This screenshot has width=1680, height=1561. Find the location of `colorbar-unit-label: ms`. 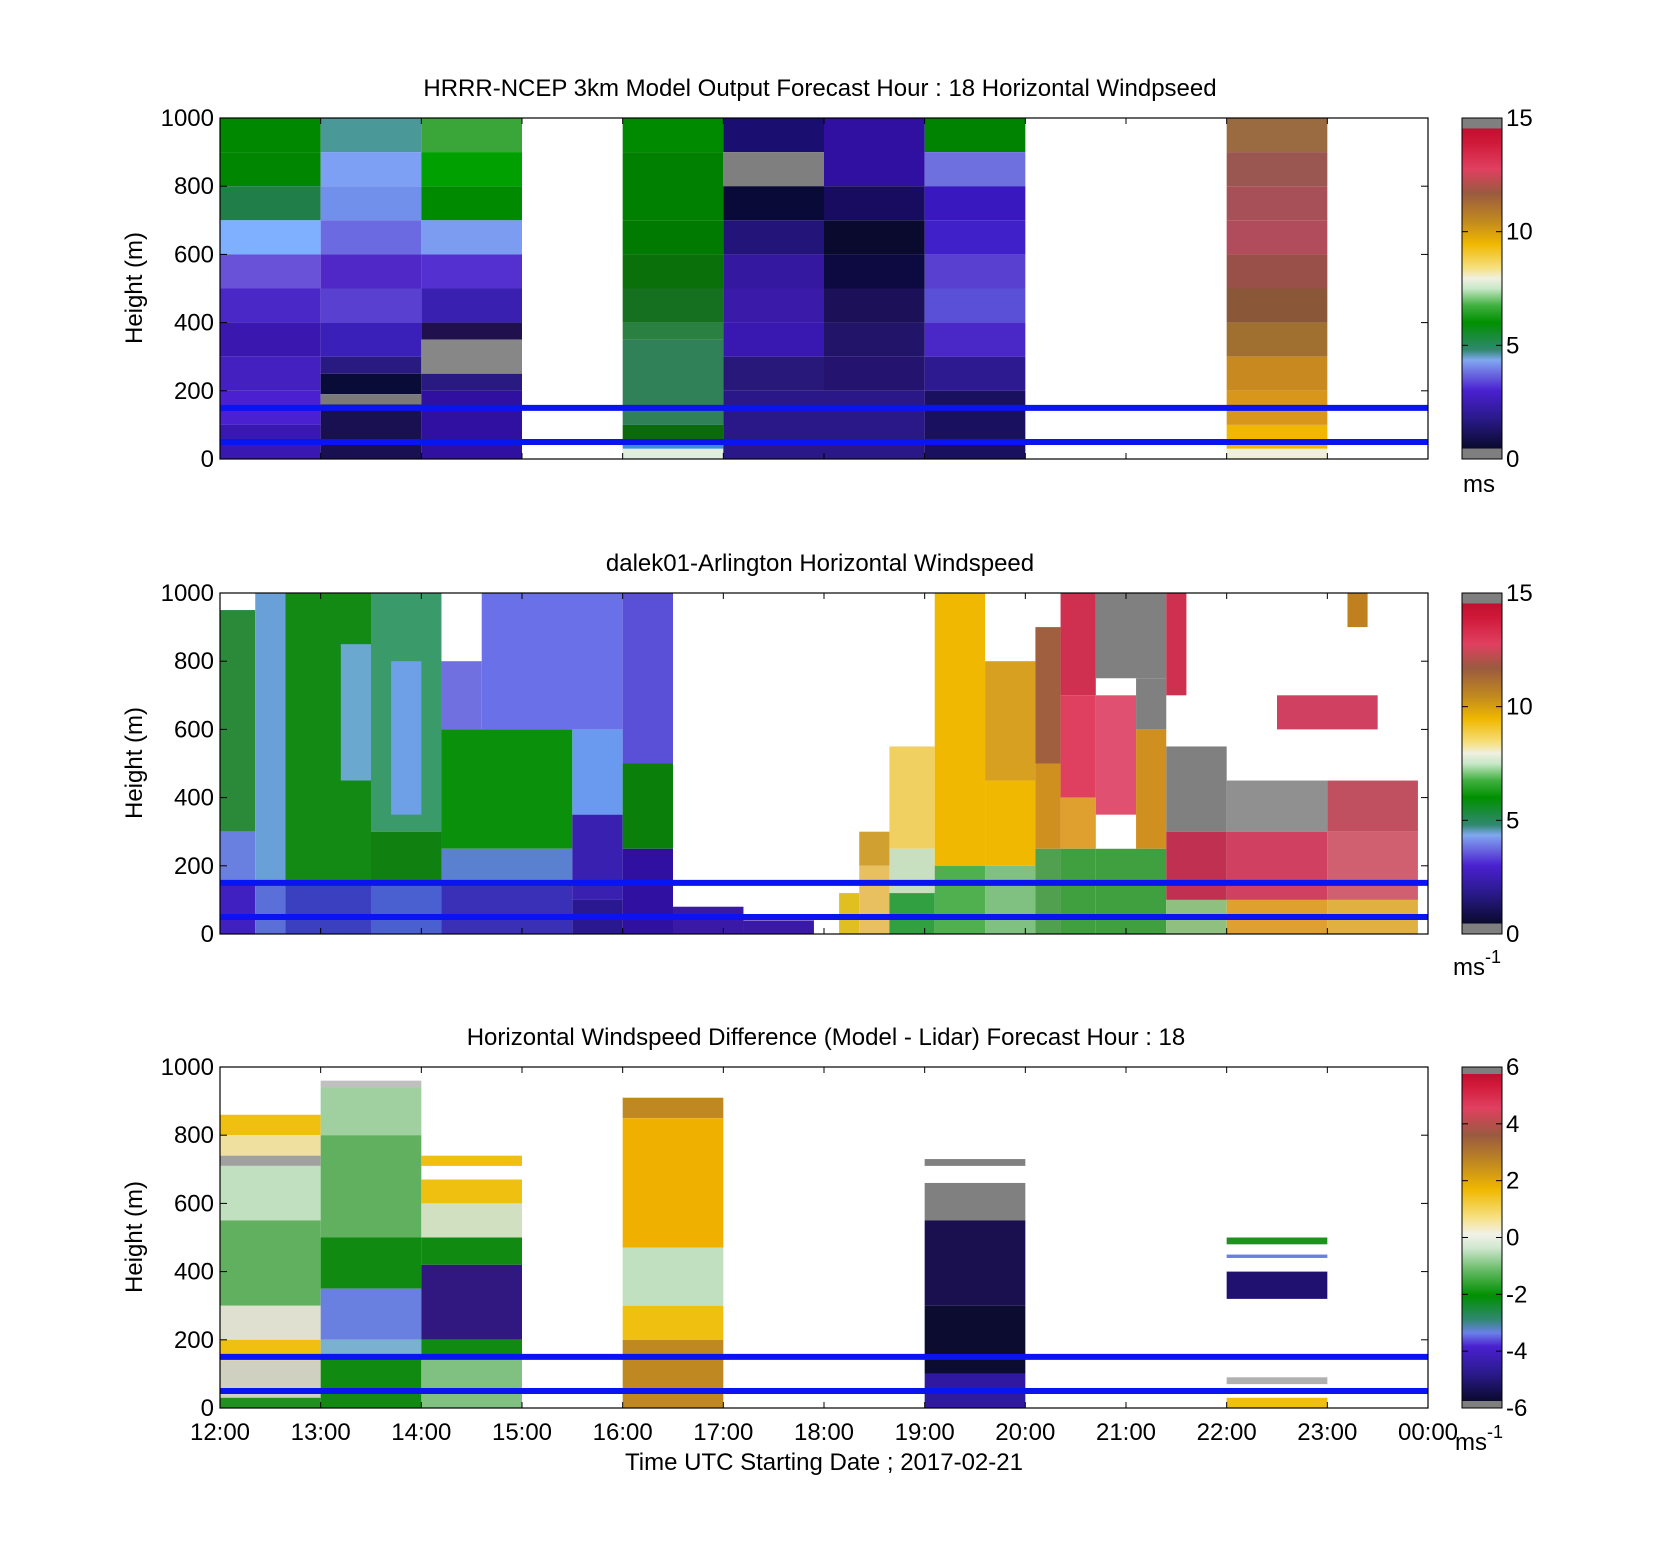

colorbar-unit-label: ms is located at coordinates (1479, 484).